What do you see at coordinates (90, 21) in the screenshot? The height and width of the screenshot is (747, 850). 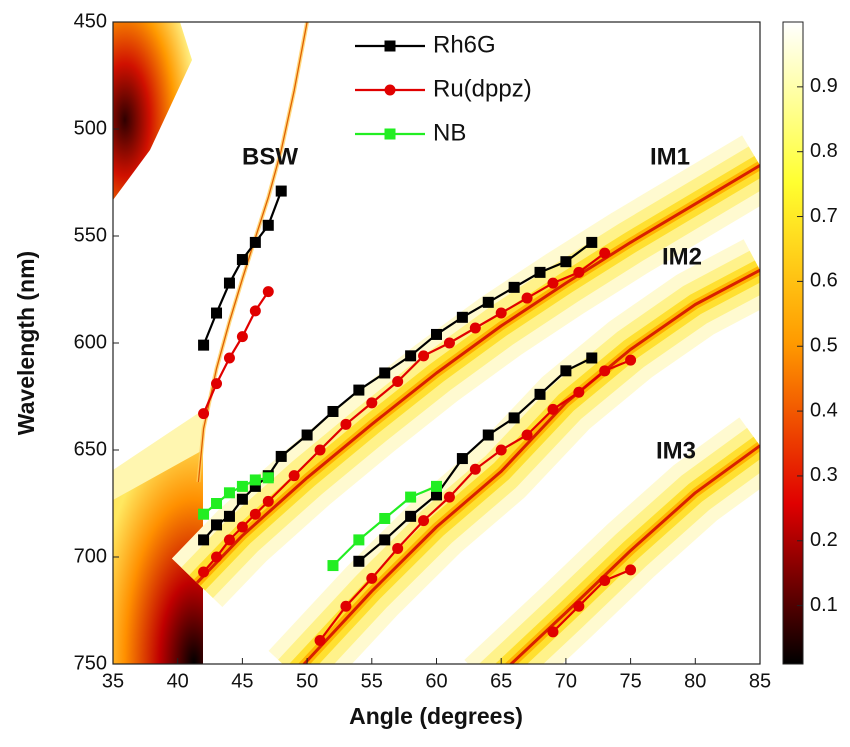 I see `y-tick-label: 450` at bounding box center [90, 21].